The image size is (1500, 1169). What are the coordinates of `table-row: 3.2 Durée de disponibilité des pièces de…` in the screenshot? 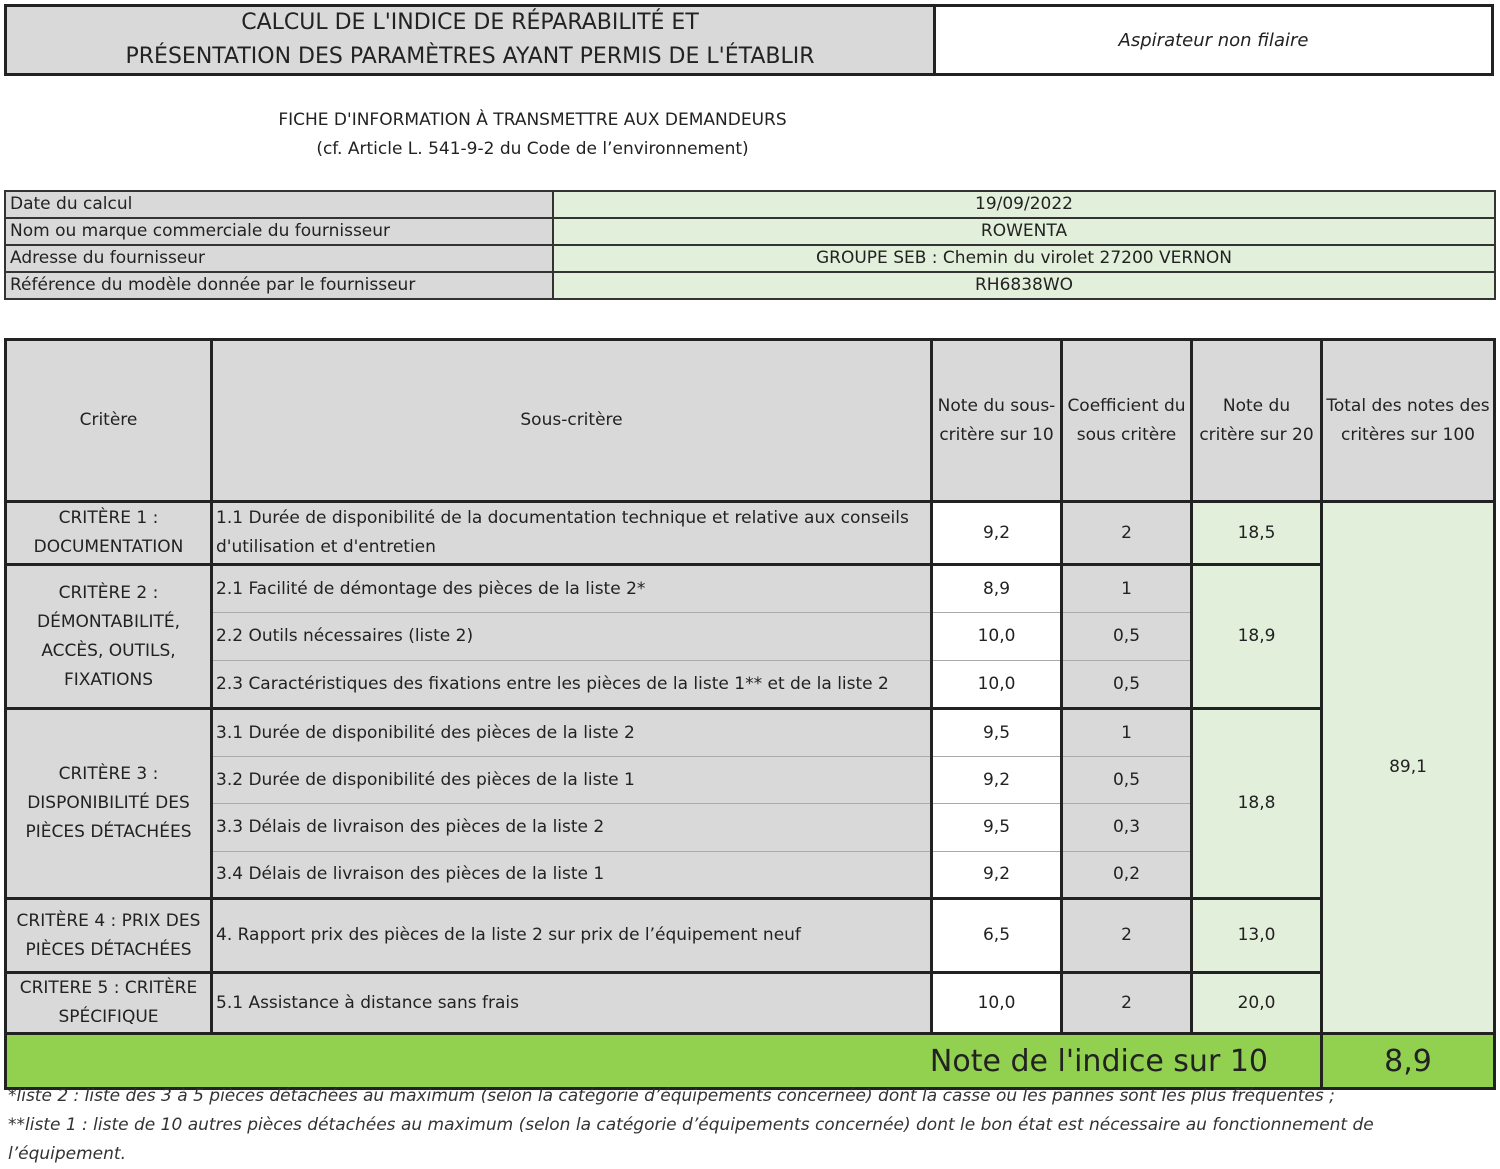 It's located at (750, 780).